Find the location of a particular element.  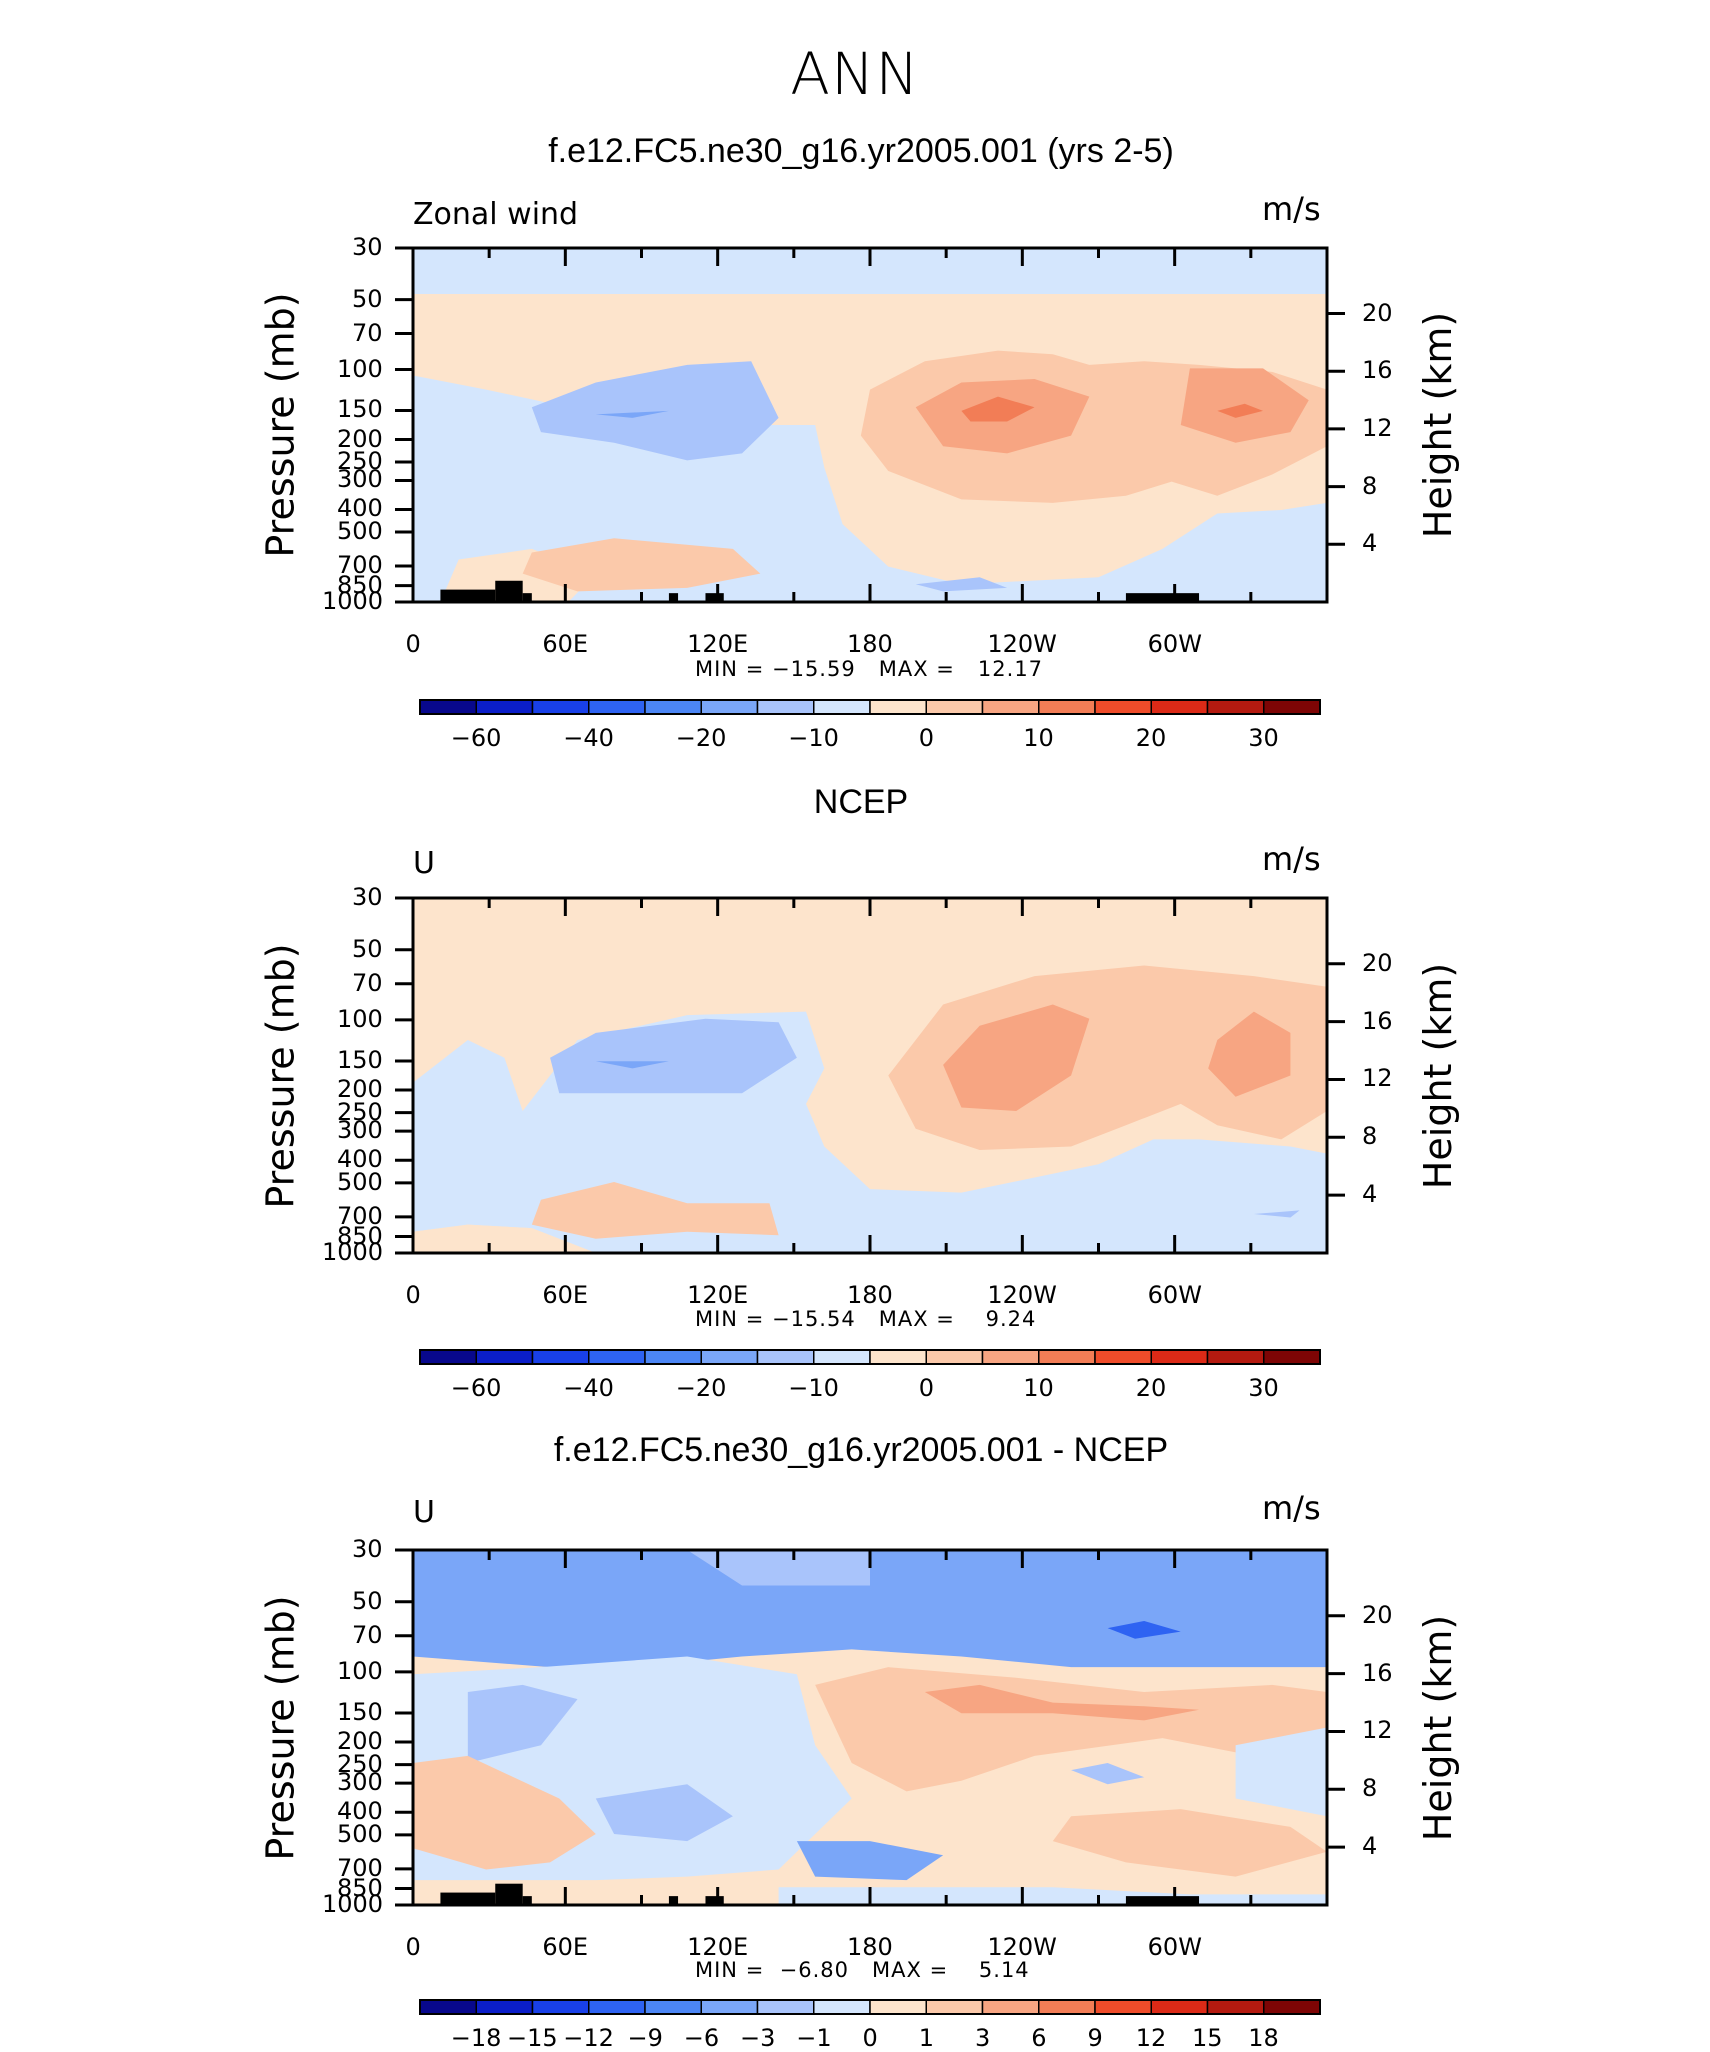

panel-1-y-tick-label: 300 is located at coordinates (360, 479).